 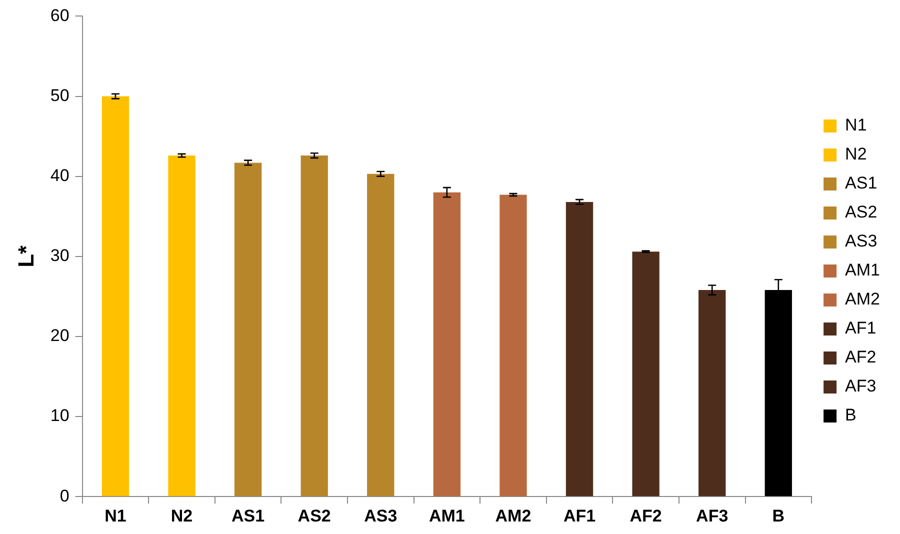 What do you see at coordinates (115, 516) in the screenshot?
I see `x-tick-label: N1` at bounding box center [115, 516].